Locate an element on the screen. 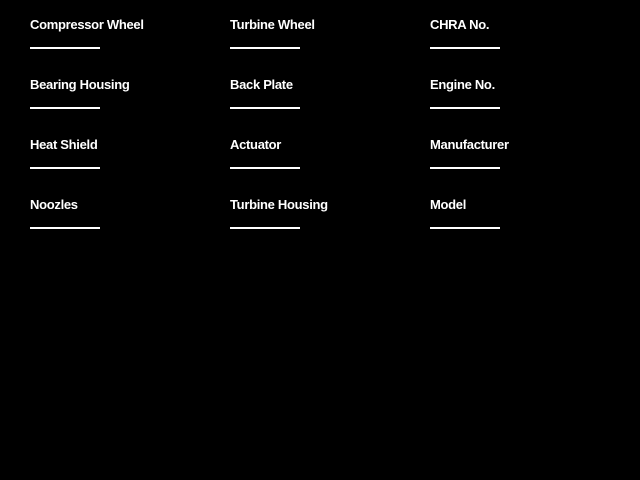  field-compressor-wheel: Compressor Wheel is located at coordinates (130, 48).